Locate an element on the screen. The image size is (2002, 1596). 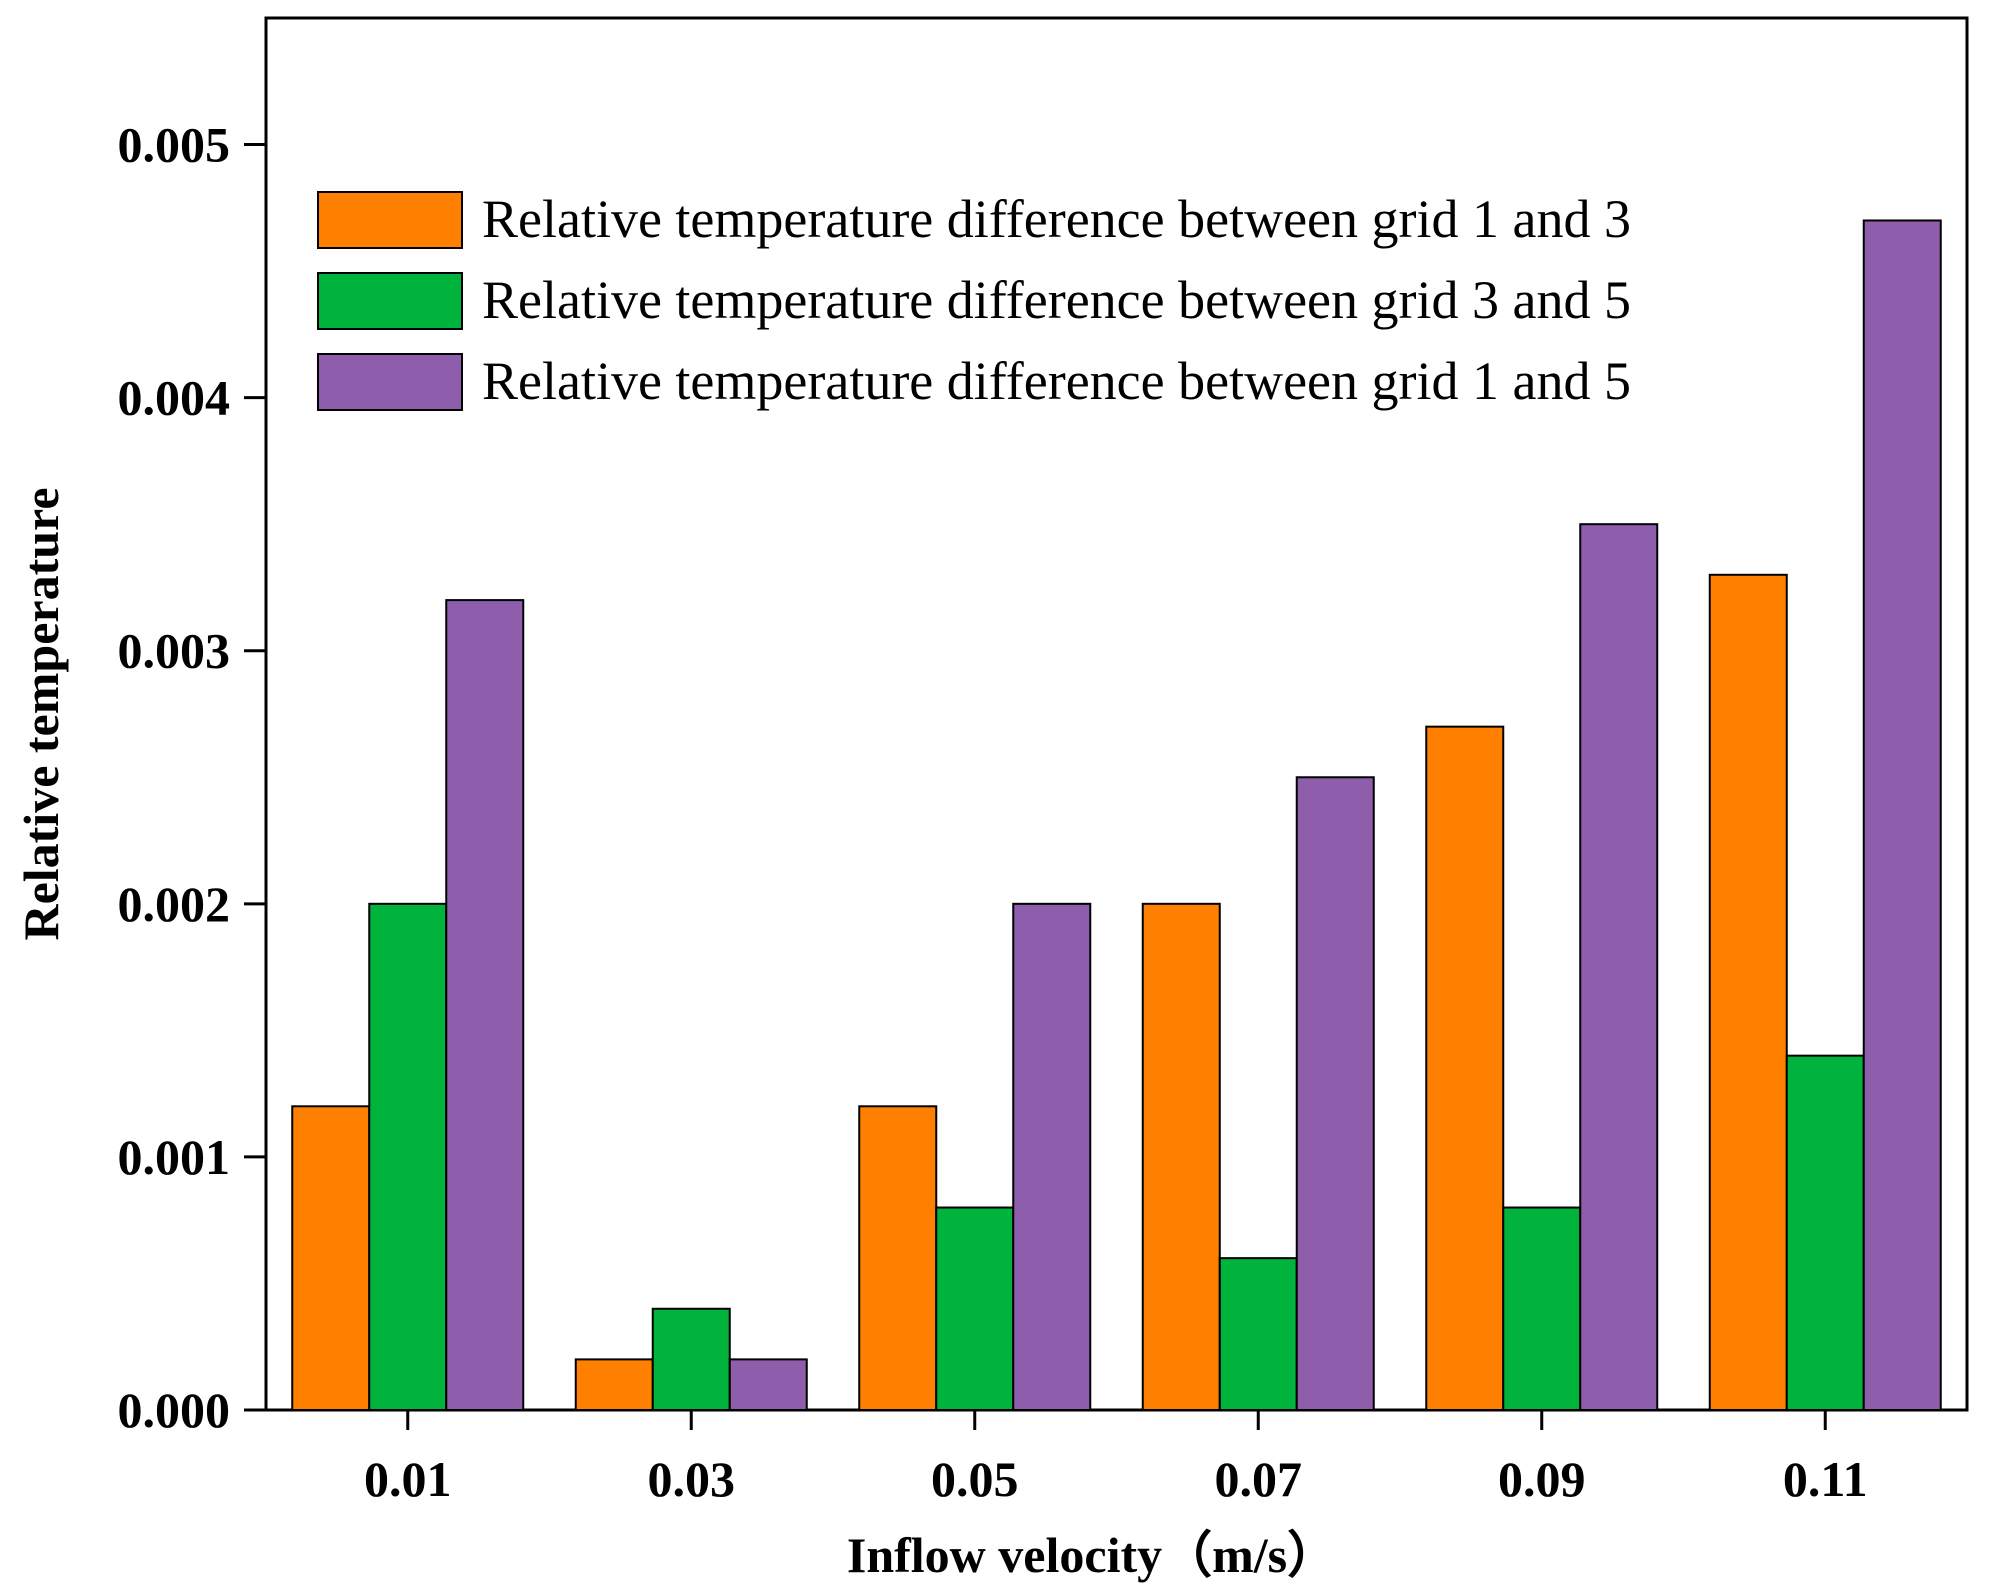
bar-series-3-0.11 is located at coordinates (1902, 815).